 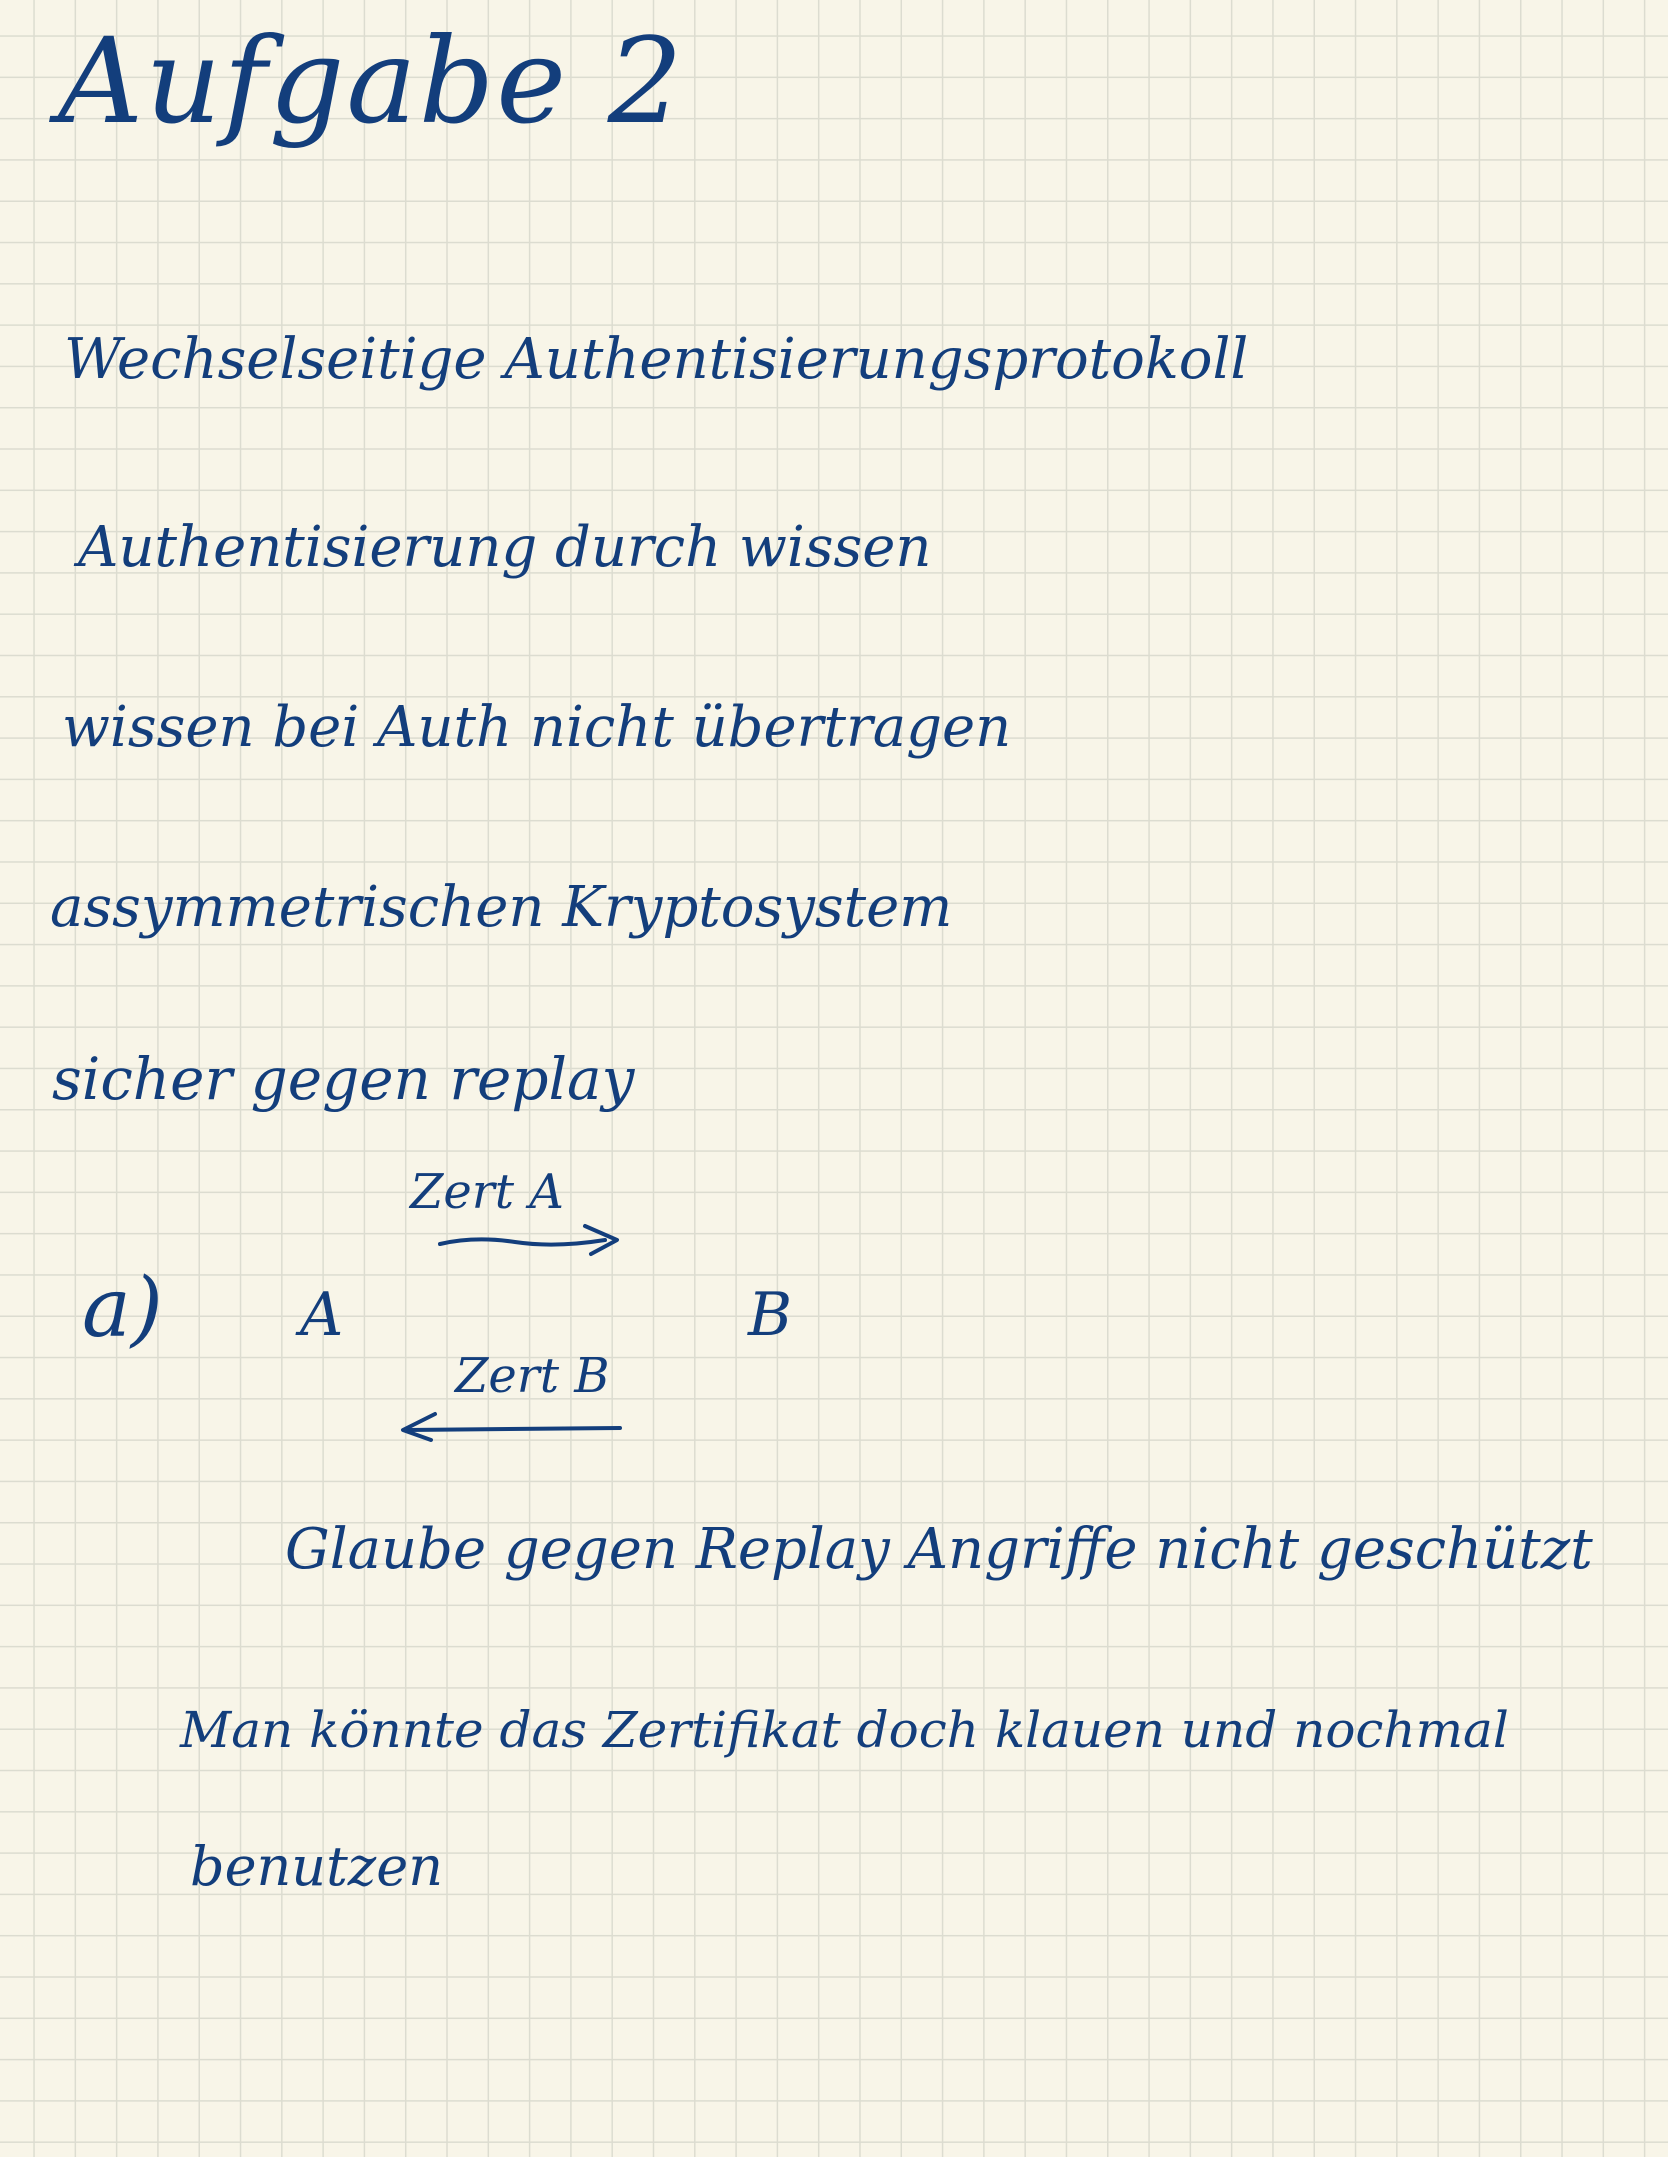 I want to click on note-line-replay: sicher gegen replay, so click(x=343, y=1079).